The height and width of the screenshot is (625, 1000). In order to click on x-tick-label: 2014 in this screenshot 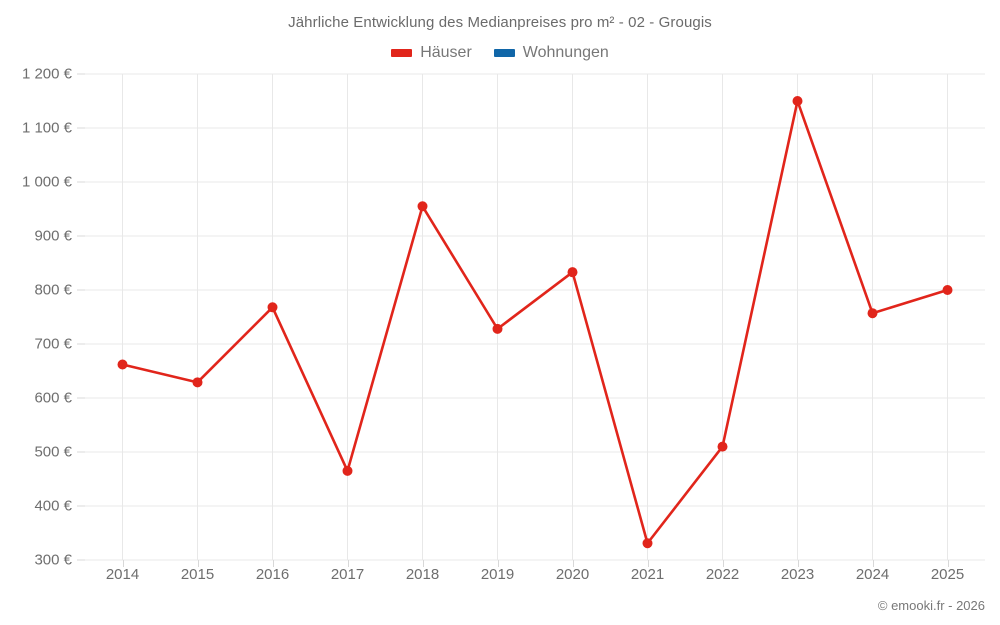, I will do `click(122, 574)`.